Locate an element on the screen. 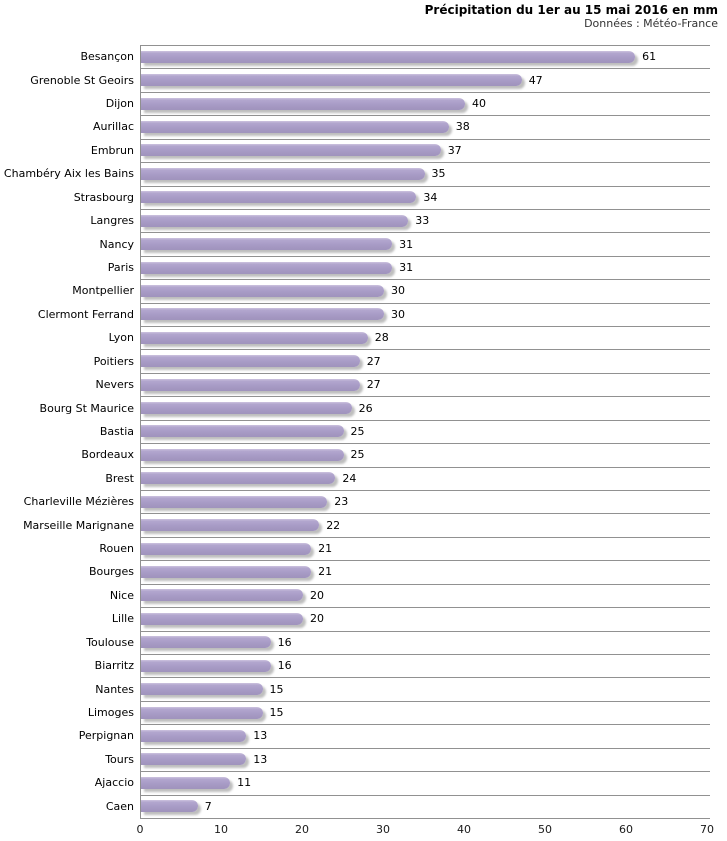 This screenshot has width=727, height=841. value-label: 11 is located at coordinates (244, 783).